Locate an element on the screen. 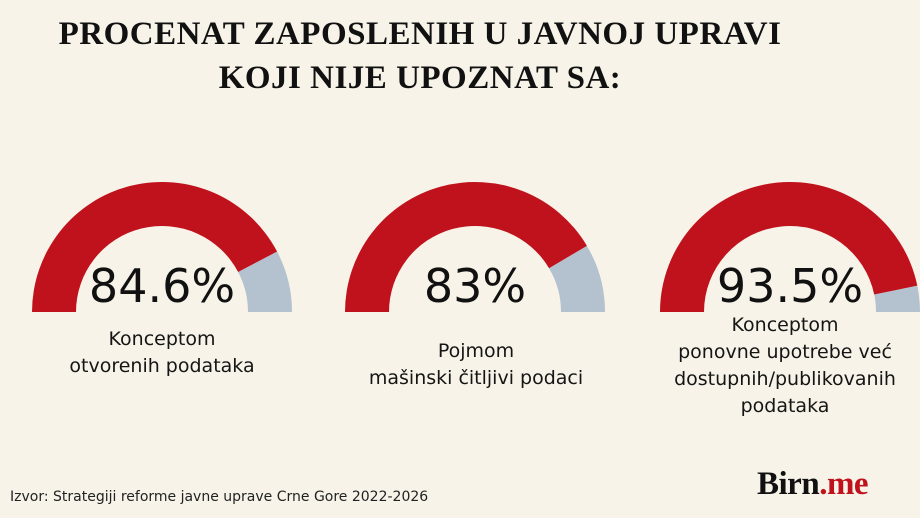 The image size is (920, 518). chart-title-line-2: KOJI NIJE UPOZNAT SA: is located at coordinates (420, 78).